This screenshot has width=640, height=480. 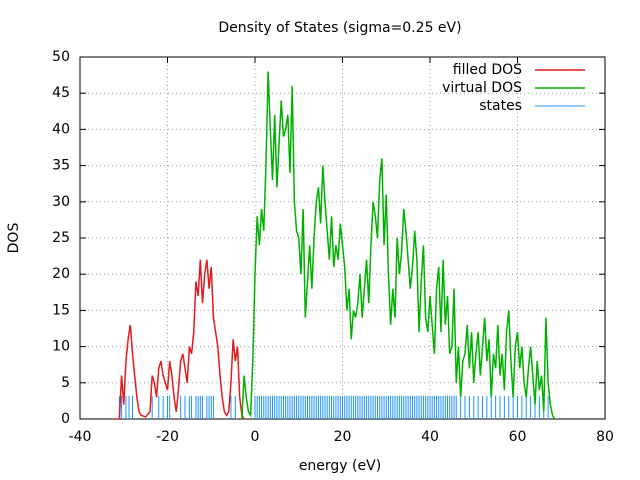 What do you see at coordinates (61, 129) in the screenshot?
I see `y-tick-label: 40` at bounding box center [61, 129].